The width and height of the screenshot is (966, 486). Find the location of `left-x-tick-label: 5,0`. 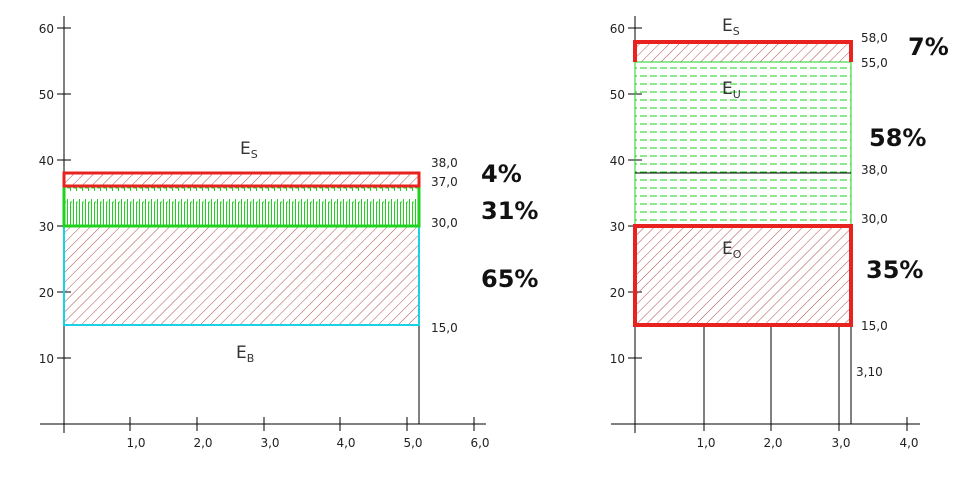

left-x-tick-label: 5,0 is located at coordinates (412, 443).